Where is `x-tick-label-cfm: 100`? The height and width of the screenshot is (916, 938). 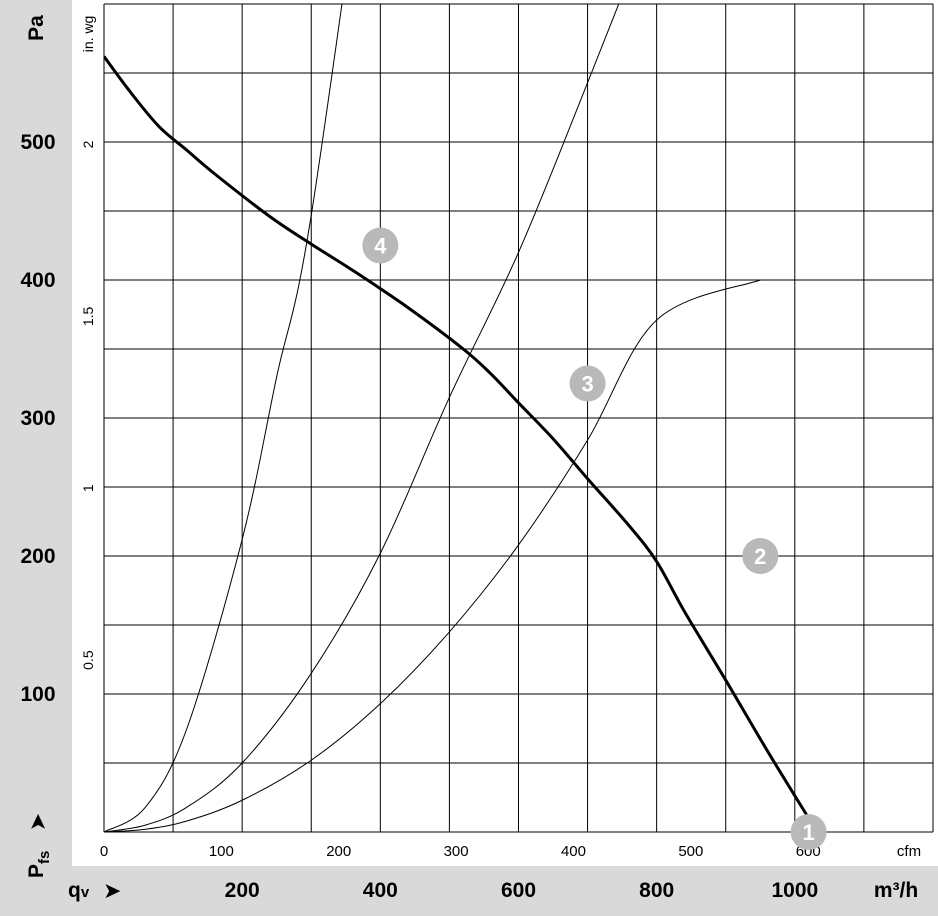 x-tick-label-cfm: 100 is located at coordinates (221, 851).